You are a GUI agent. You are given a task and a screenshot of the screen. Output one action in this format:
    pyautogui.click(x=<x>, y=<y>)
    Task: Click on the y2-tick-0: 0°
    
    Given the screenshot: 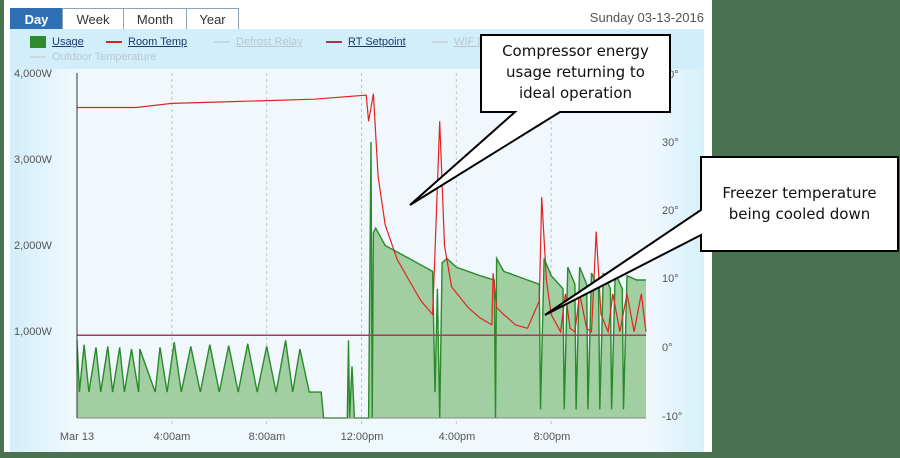 What is the action you would take?
    pyautogui.click(x=667, y=348)
    